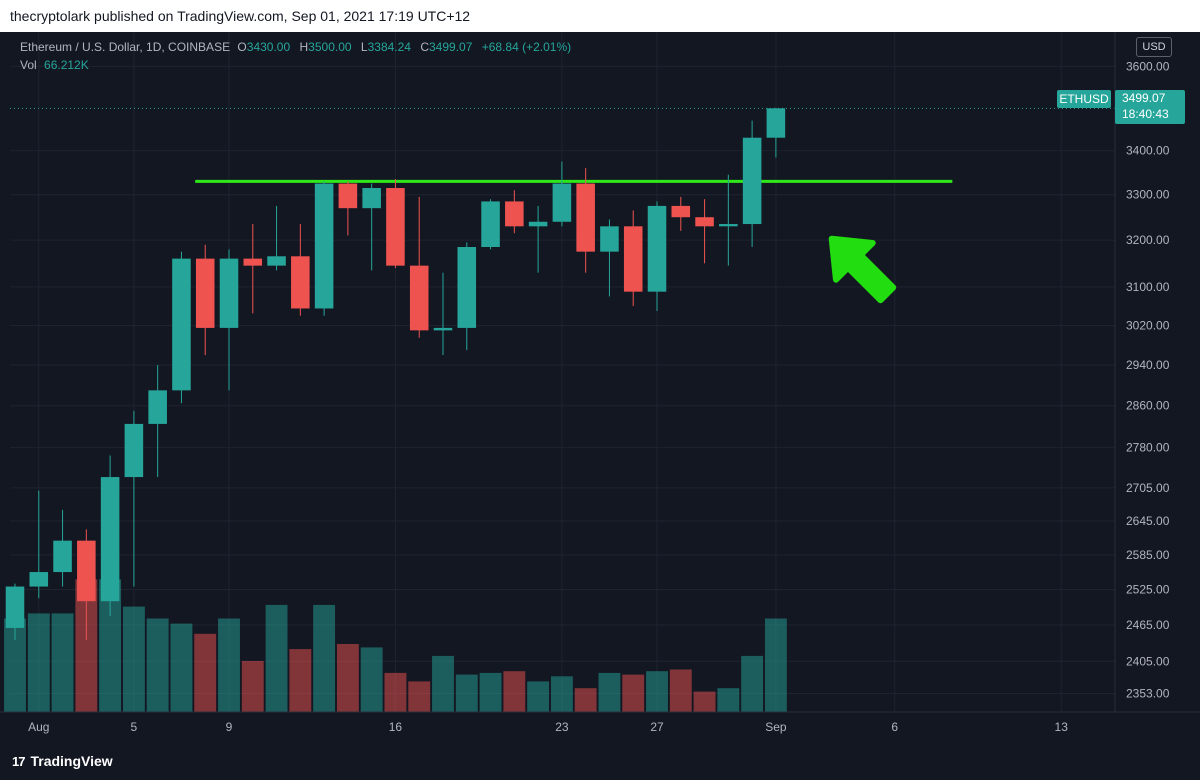 The height and width of the screenshot is (780, 1200). I want to click on y-tick-label: 3200.00, so click(1148, 240).